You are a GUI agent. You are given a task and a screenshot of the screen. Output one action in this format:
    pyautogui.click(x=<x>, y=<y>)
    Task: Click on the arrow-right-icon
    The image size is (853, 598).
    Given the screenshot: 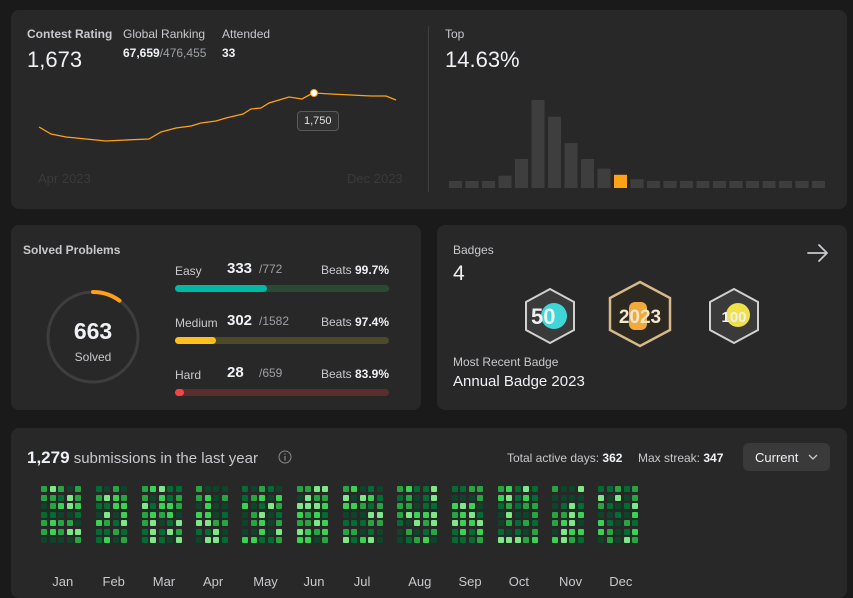 What is the action you would take?
    pyautogui.click(x=818, y=253)
    